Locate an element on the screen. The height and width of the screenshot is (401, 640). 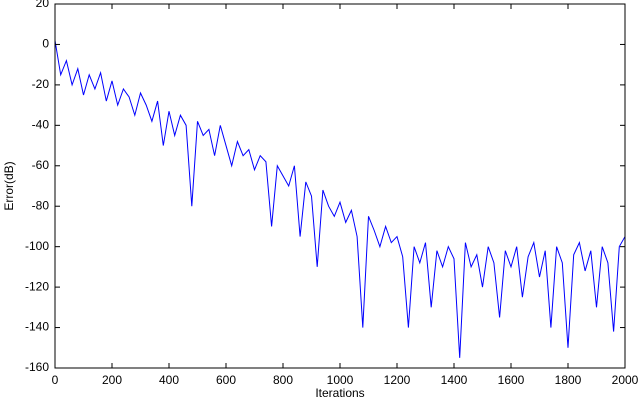
y-tick-label: -20 is located at coordinates (41, 84).